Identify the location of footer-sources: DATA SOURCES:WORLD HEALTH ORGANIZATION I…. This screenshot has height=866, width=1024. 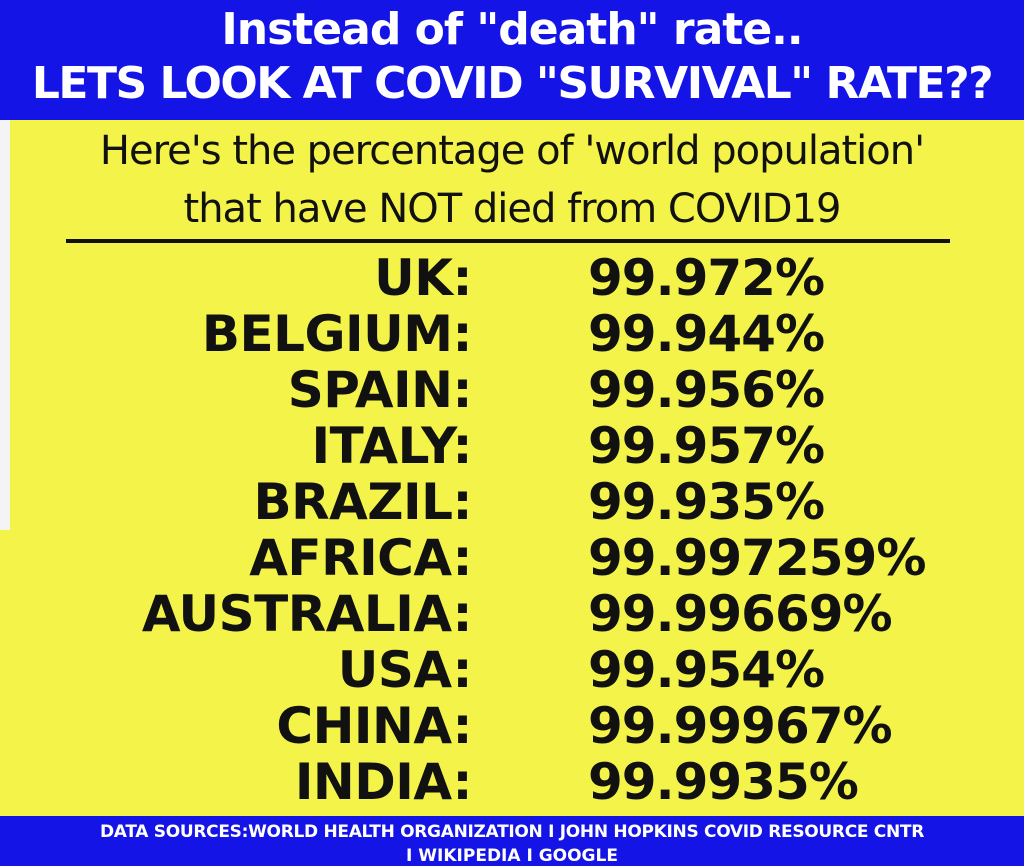
(512, 841).